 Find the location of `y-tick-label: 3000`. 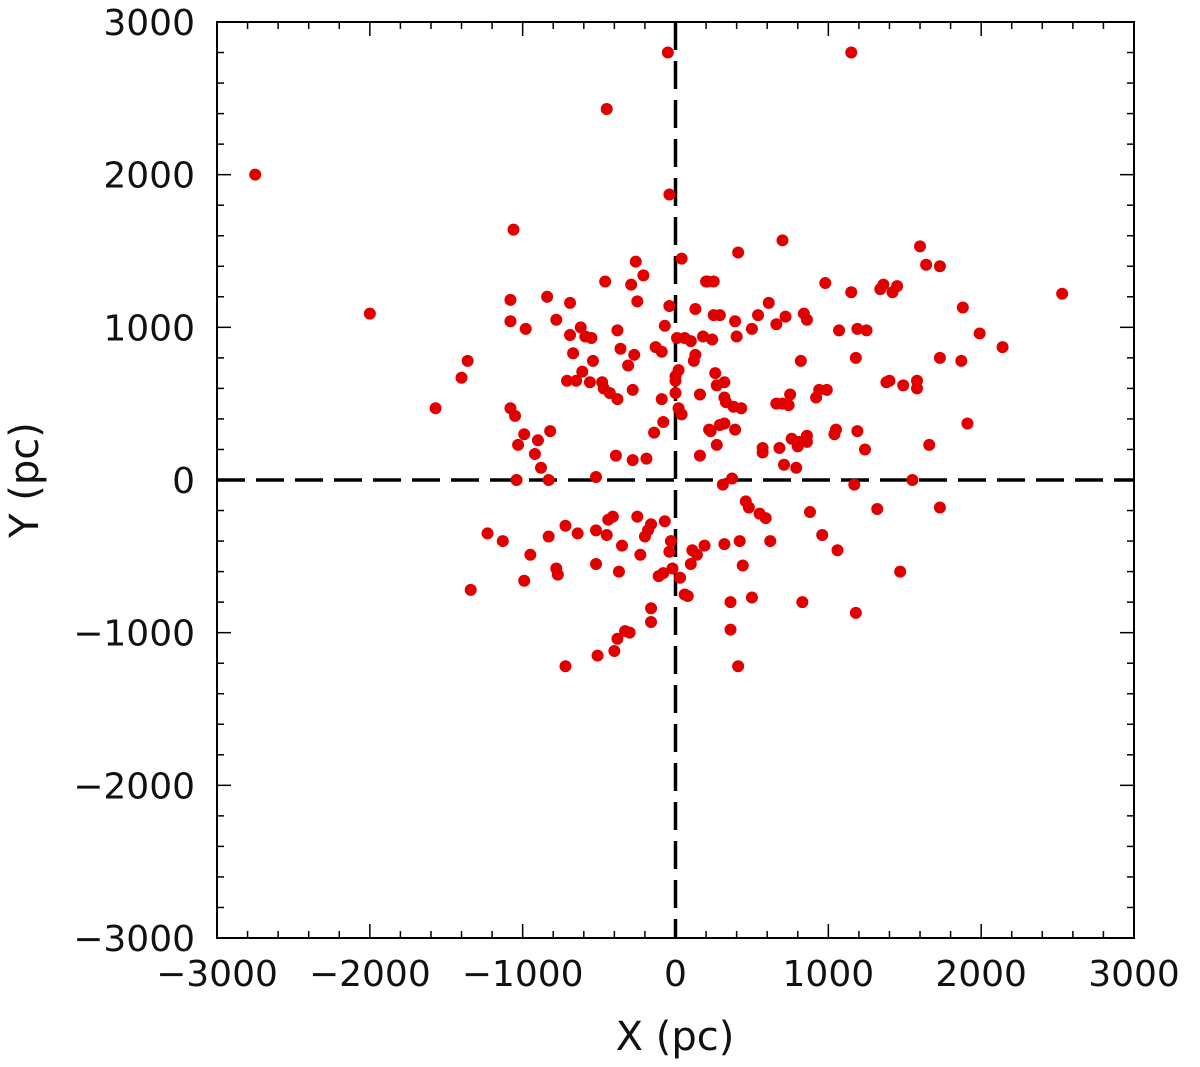

y-tick-label: 3000 is located at coordinates (149, 23).